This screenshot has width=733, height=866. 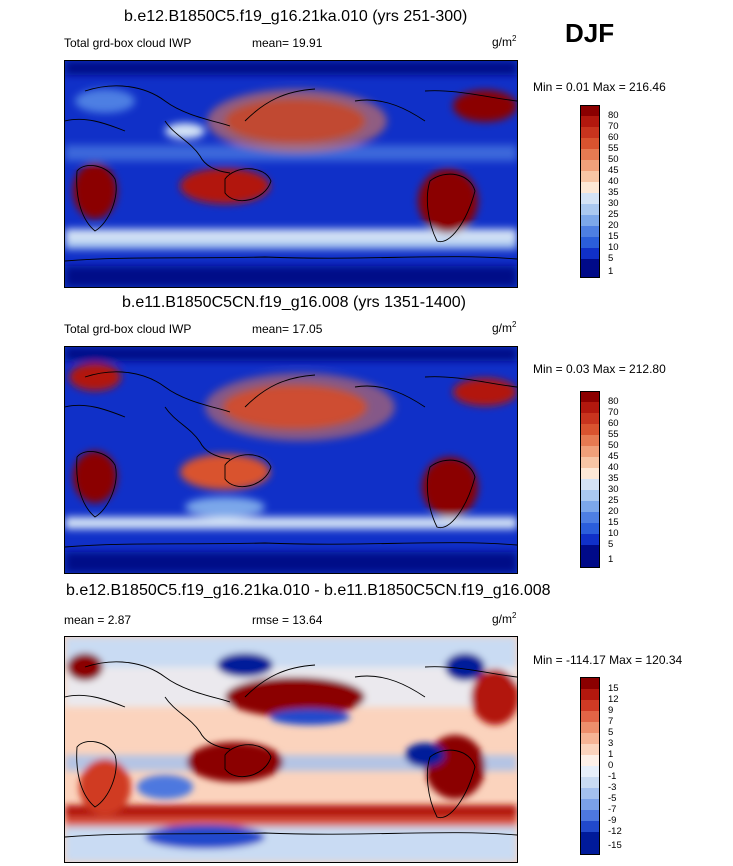 What do you see at coordinates (613, 434) in the screenshot?
I see `cb2-tick: 55` at bounding box center [613, 434].